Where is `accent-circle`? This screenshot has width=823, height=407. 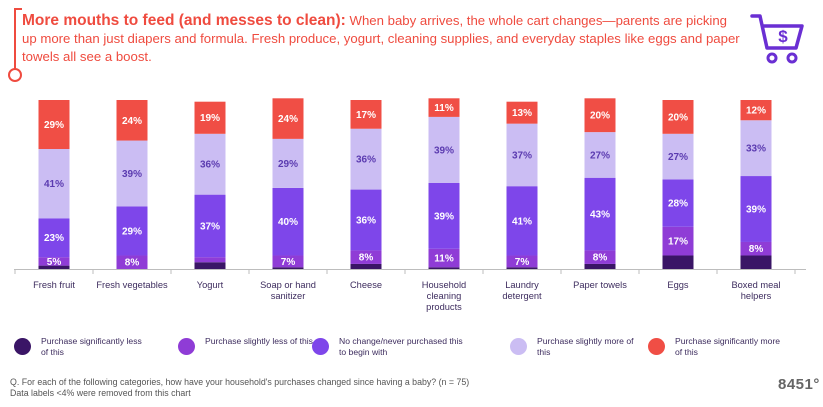 accent-circle is located at coordinates (15, 75).